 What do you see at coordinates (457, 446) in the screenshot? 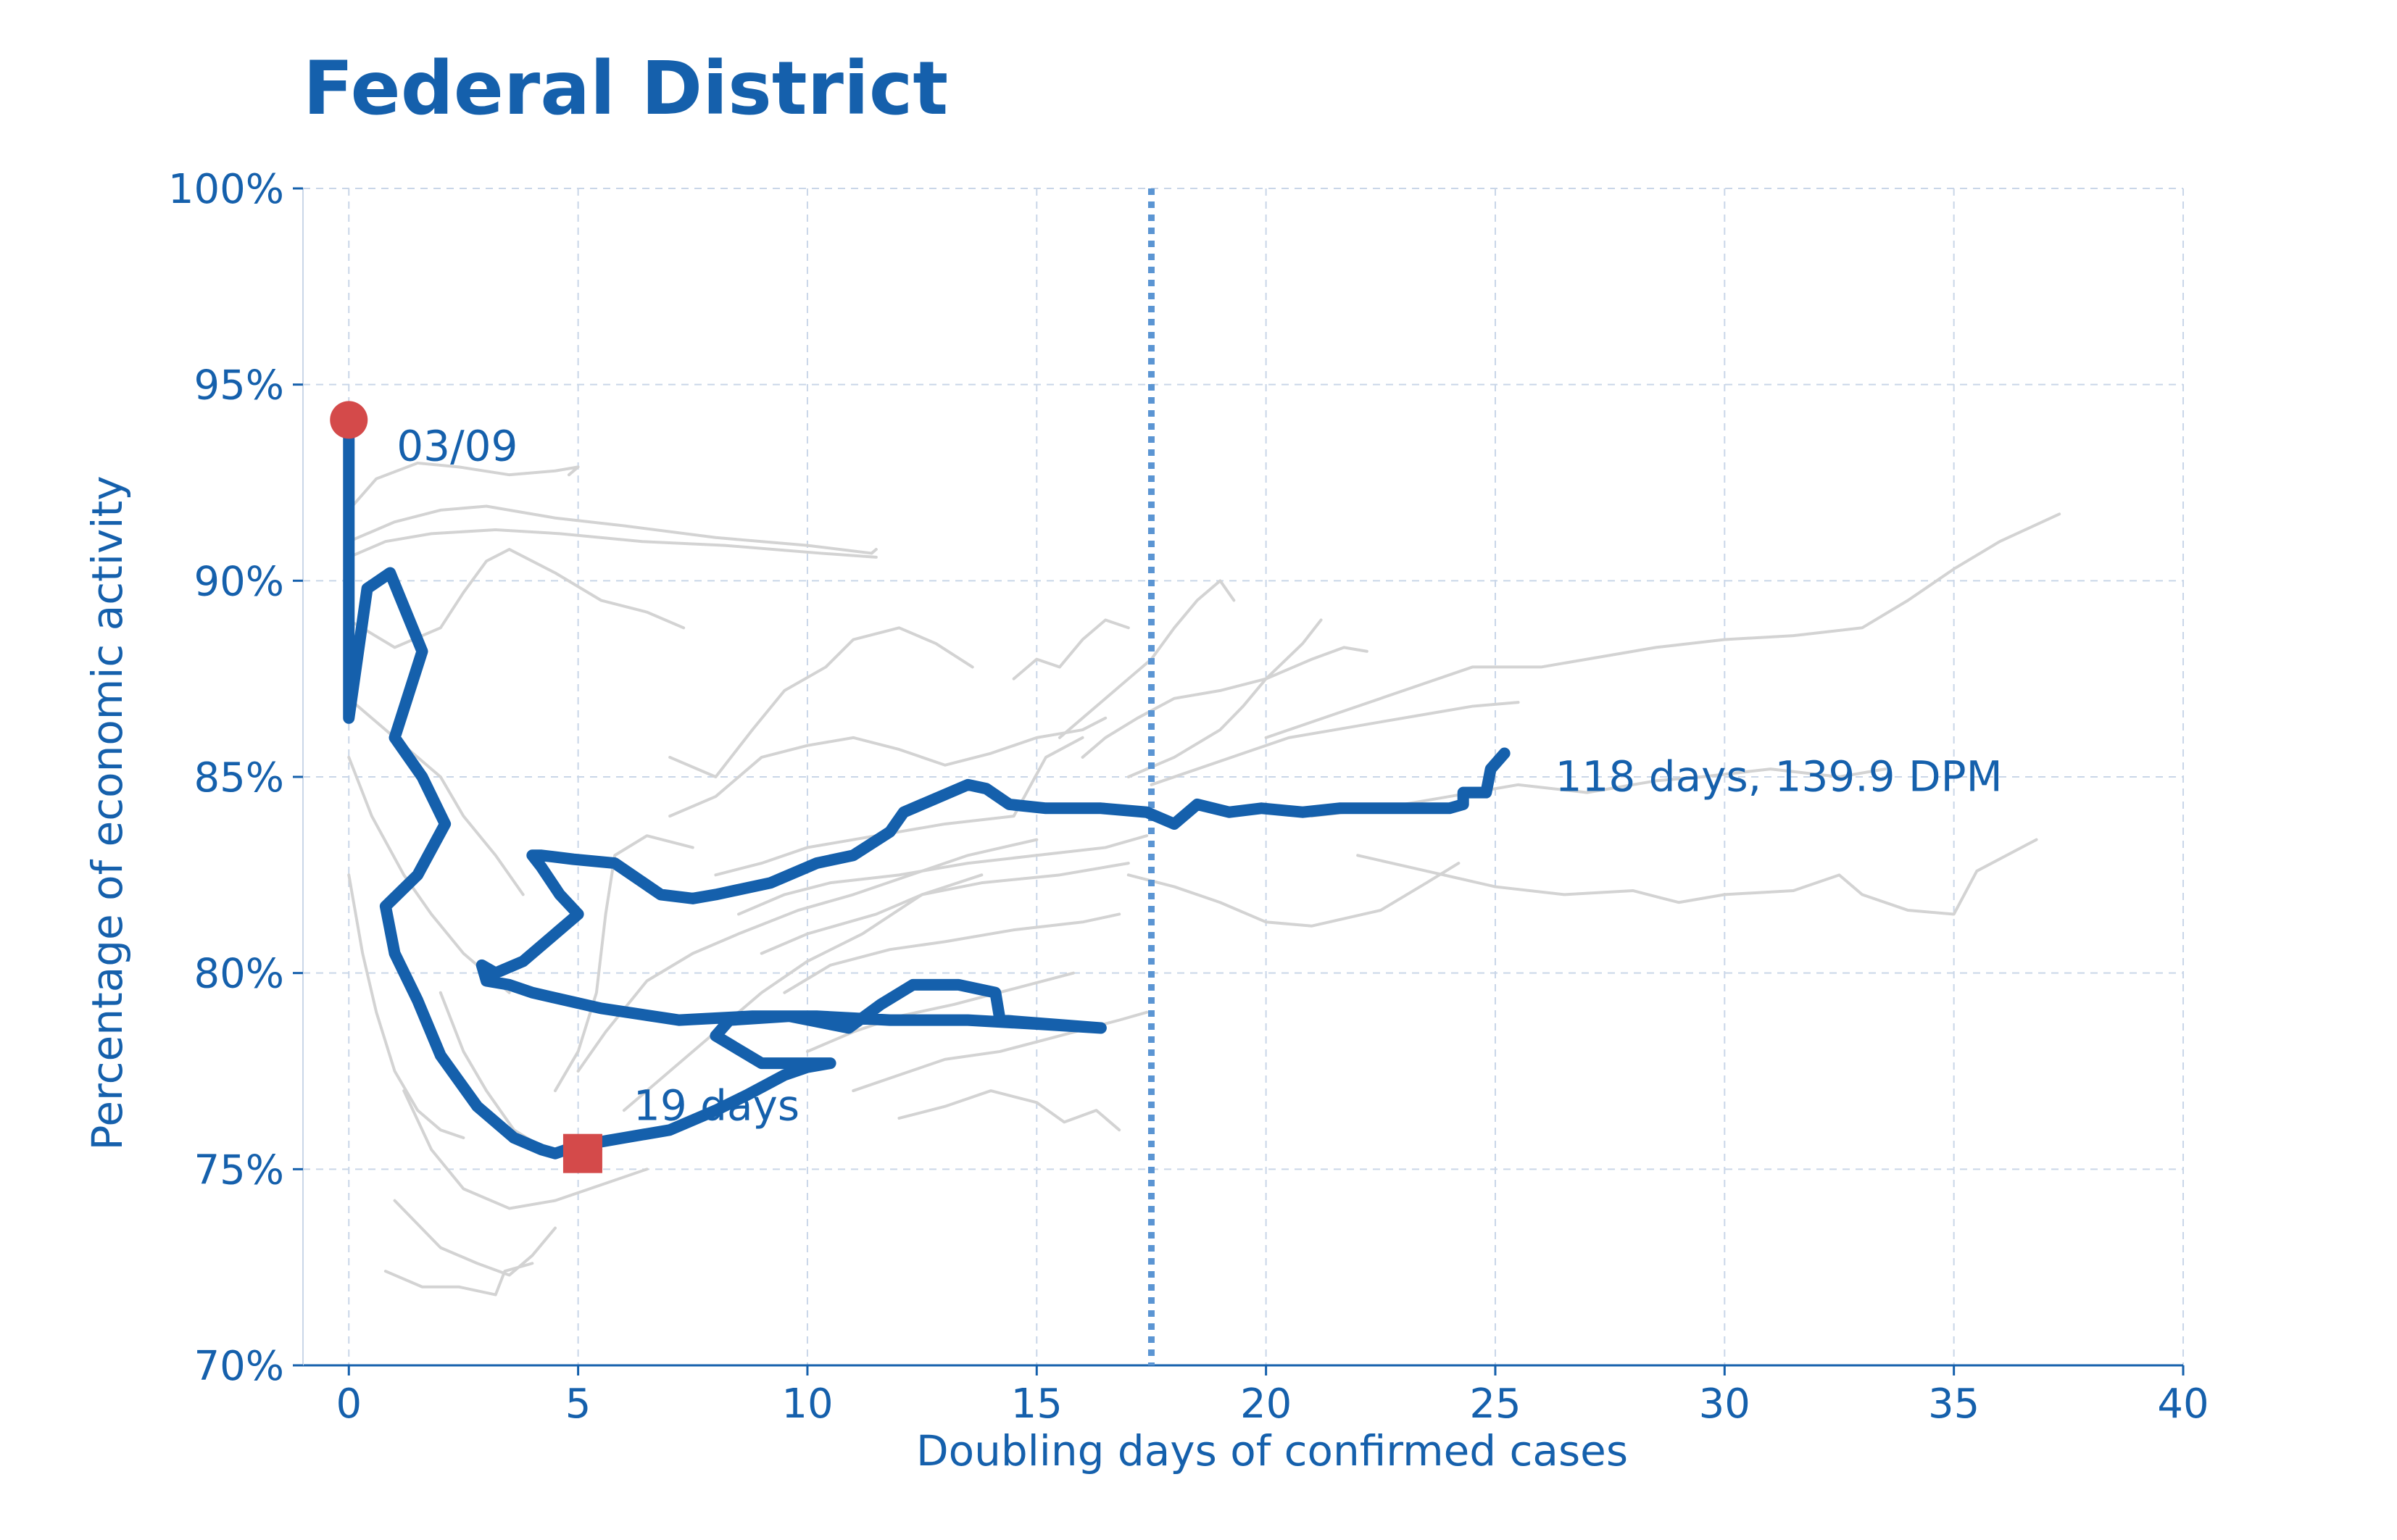
I see `start-date-label: 03/09` at bounding box center [457, 446].